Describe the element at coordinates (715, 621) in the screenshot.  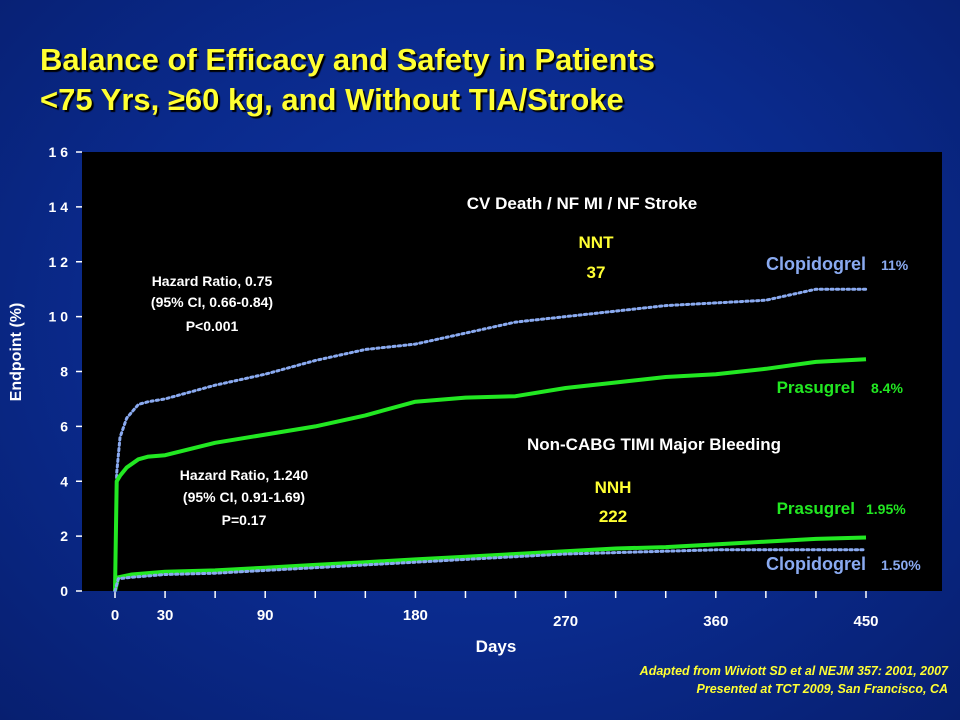
I see `x-tick-label: 360` at that location.